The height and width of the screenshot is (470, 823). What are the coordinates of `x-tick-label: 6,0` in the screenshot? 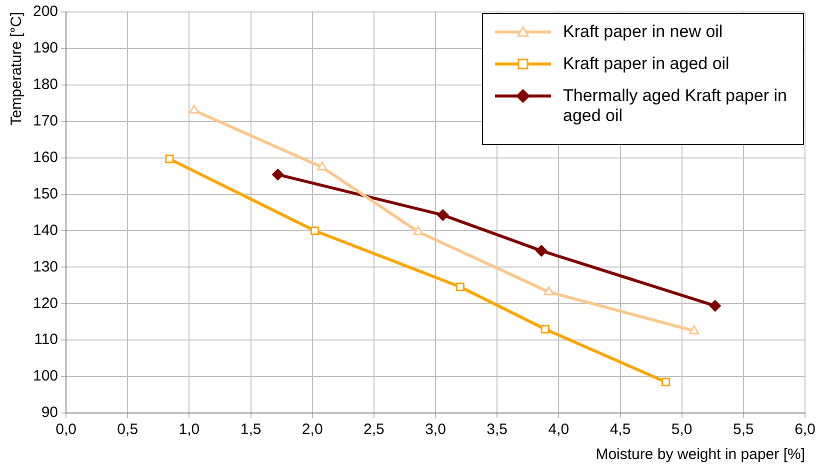 It's located at (805, 429).